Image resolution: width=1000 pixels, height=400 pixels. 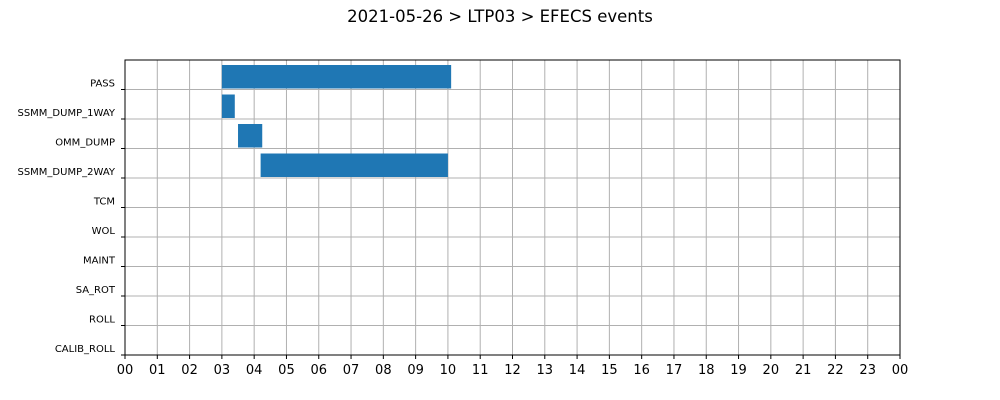 What do you see at coordinates (867, 370) in the screenshot?
I see `x-tick-label: 23` at bounding box center [867, 370].